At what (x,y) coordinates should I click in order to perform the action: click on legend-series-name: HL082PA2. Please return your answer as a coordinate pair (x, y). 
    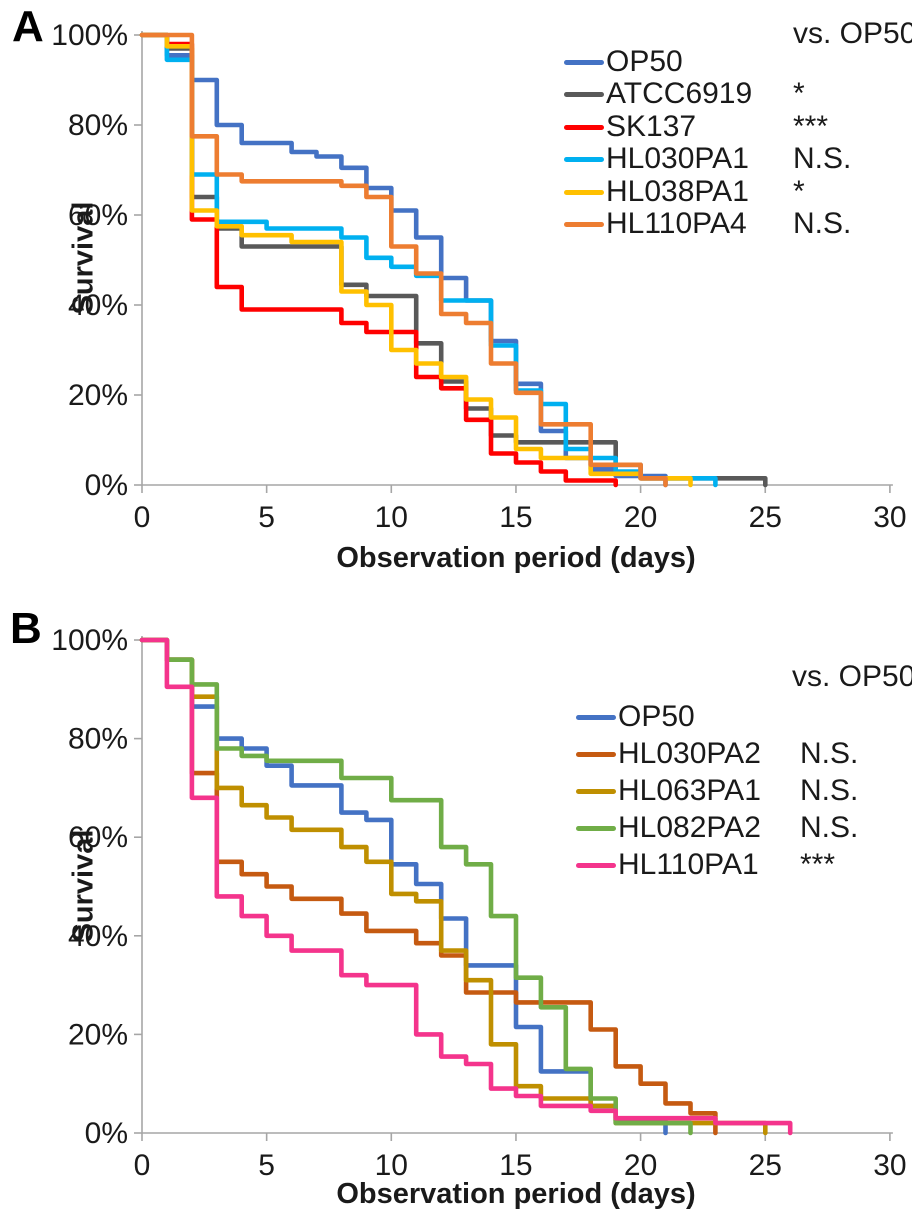
    Looking at the image, I should click on (689, 827).